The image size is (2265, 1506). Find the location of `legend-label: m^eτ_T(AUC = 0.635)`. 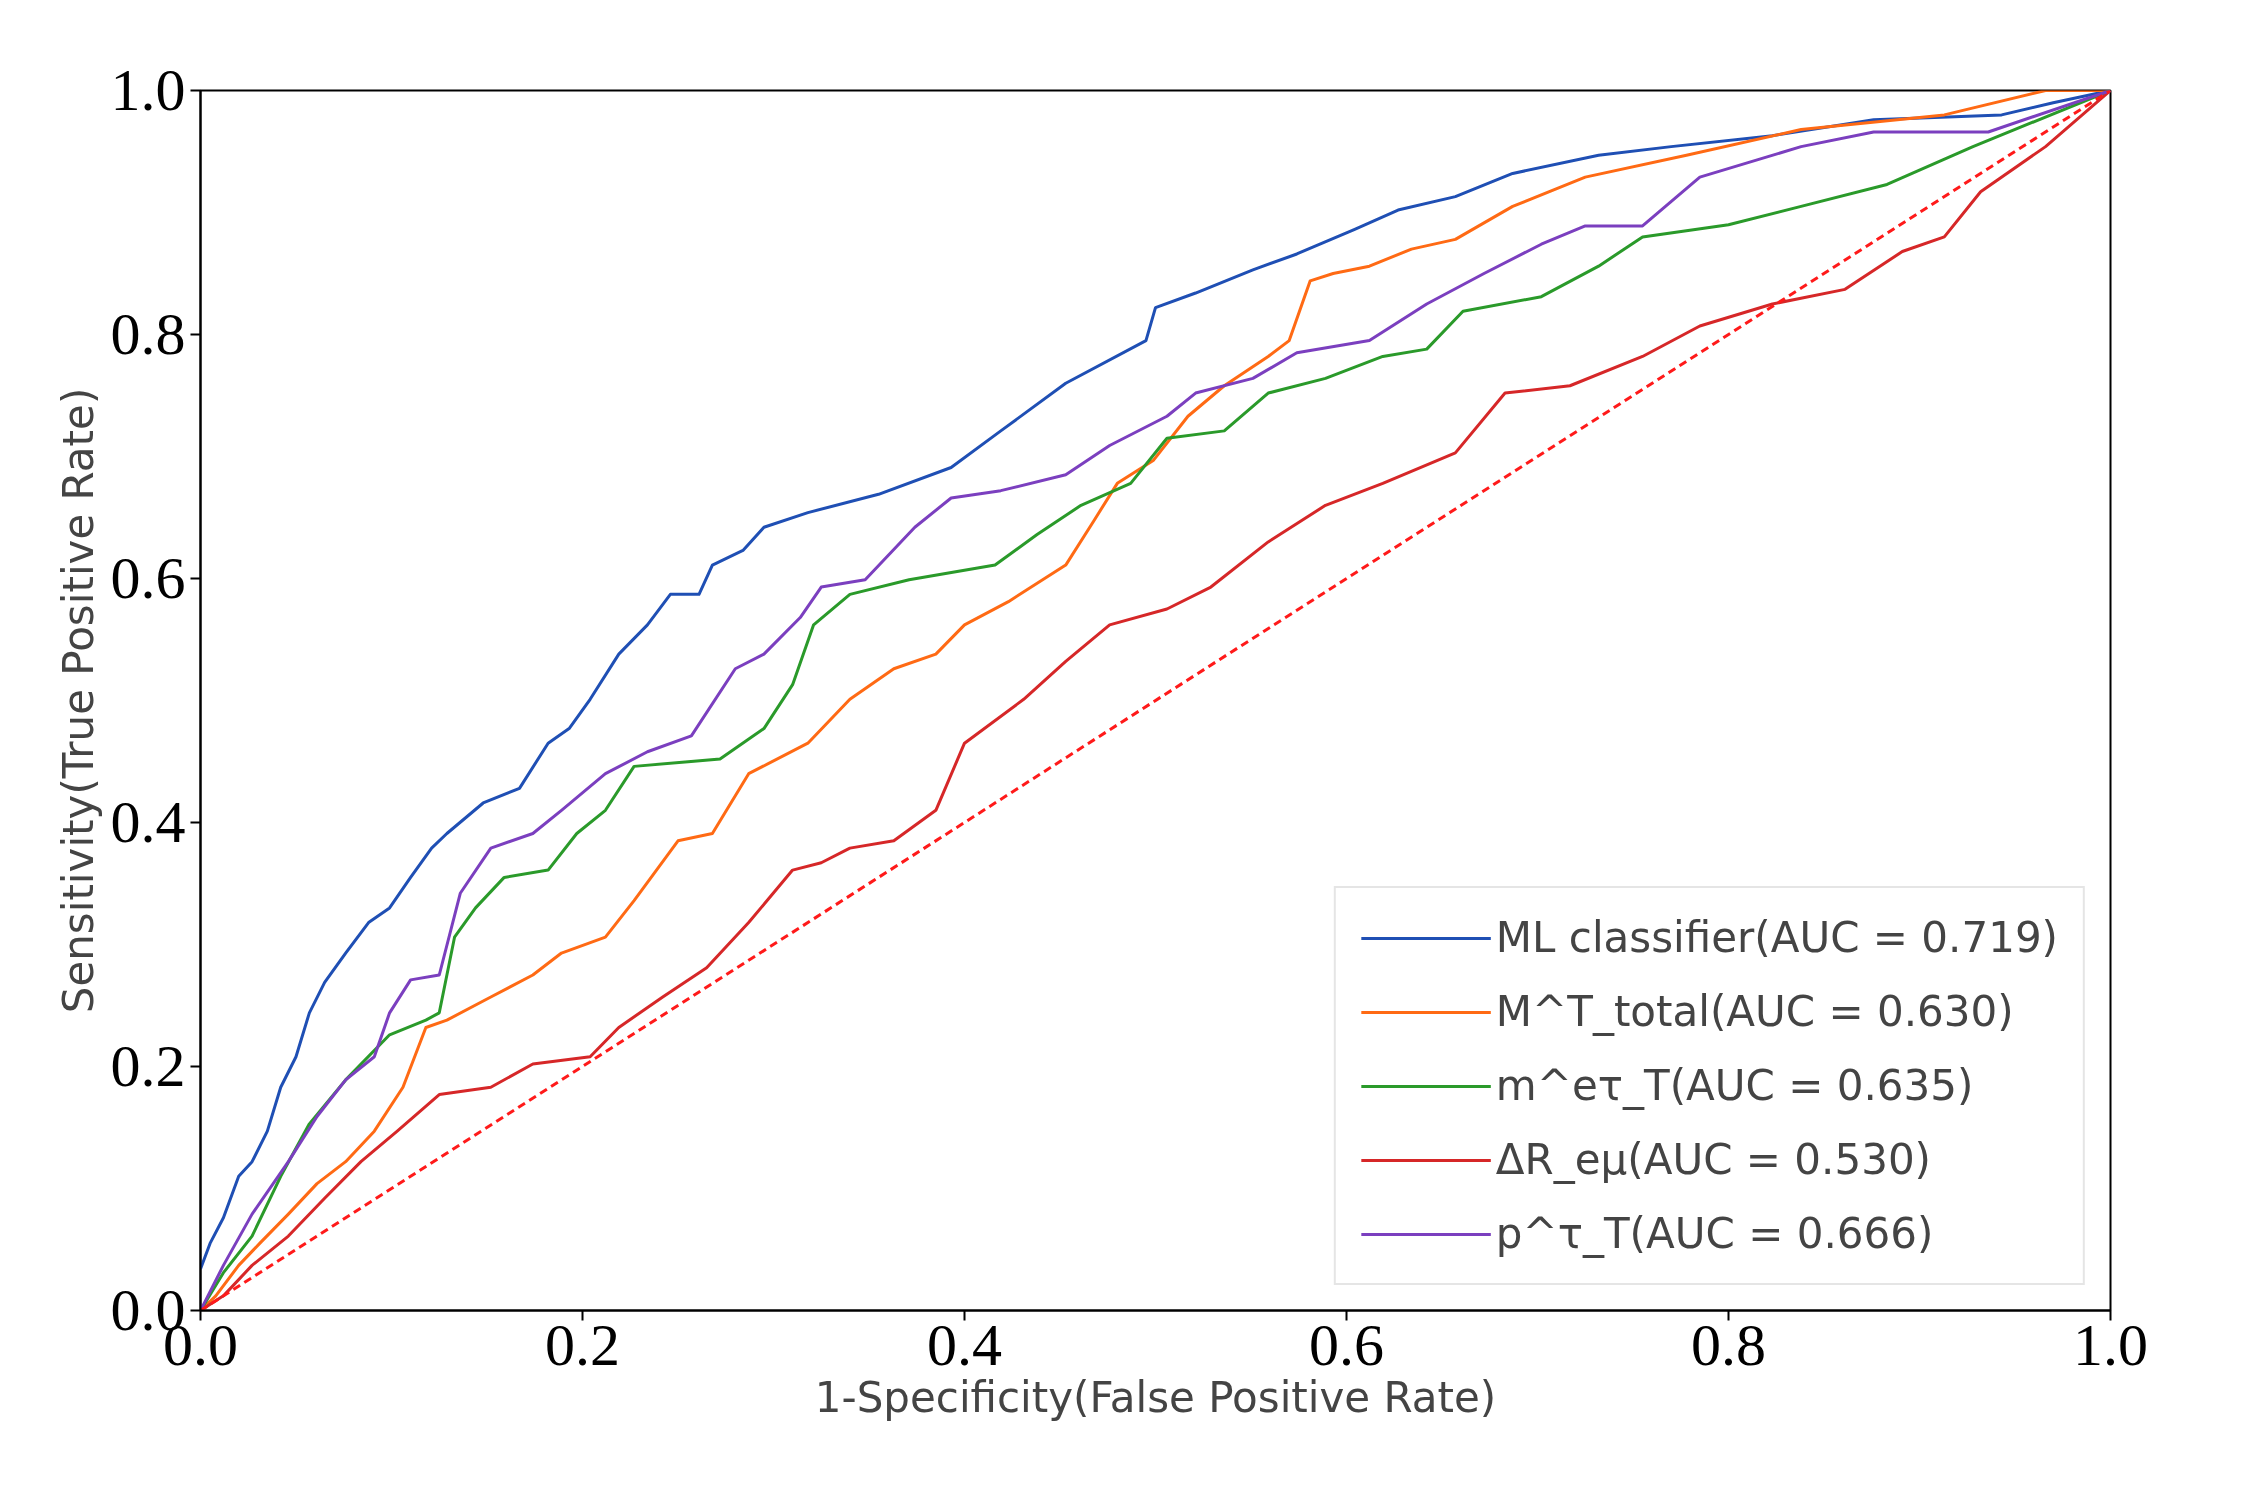

legend-label: m^eτ_T(AUC = 0.635) is located at coordinates (1734, 1085).